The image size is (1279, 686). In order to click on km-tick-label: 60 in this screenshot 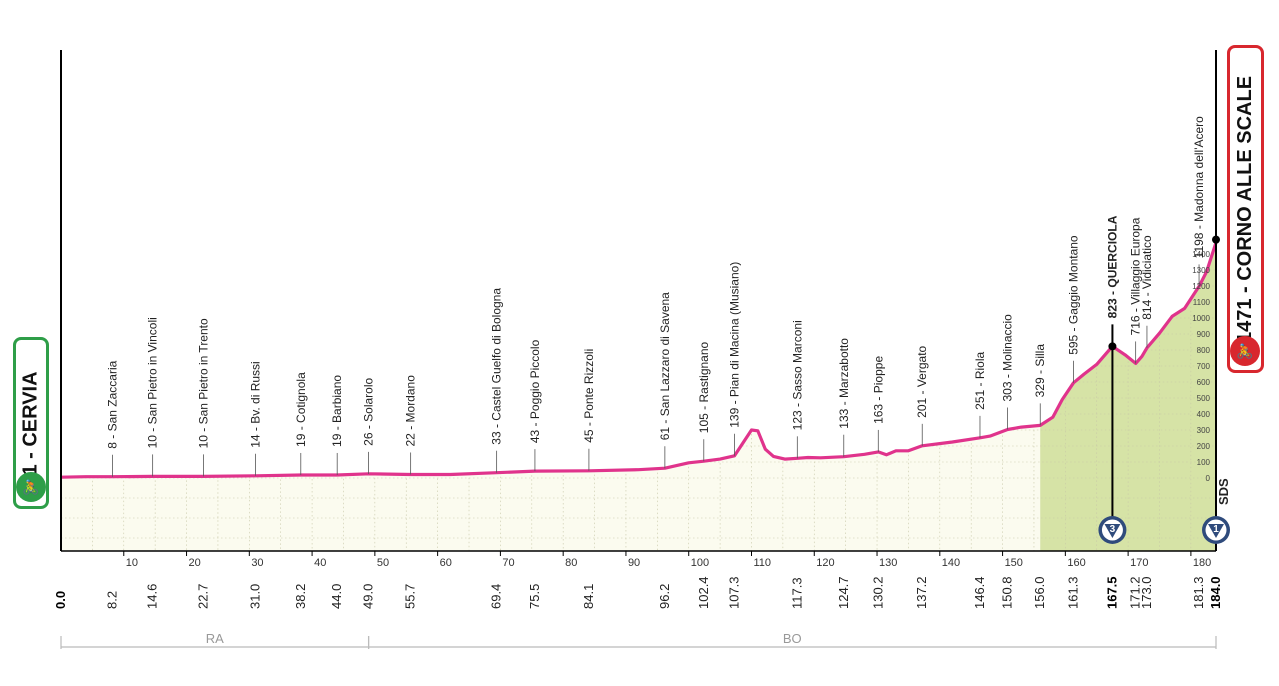, I will do `click(446, 563)`.